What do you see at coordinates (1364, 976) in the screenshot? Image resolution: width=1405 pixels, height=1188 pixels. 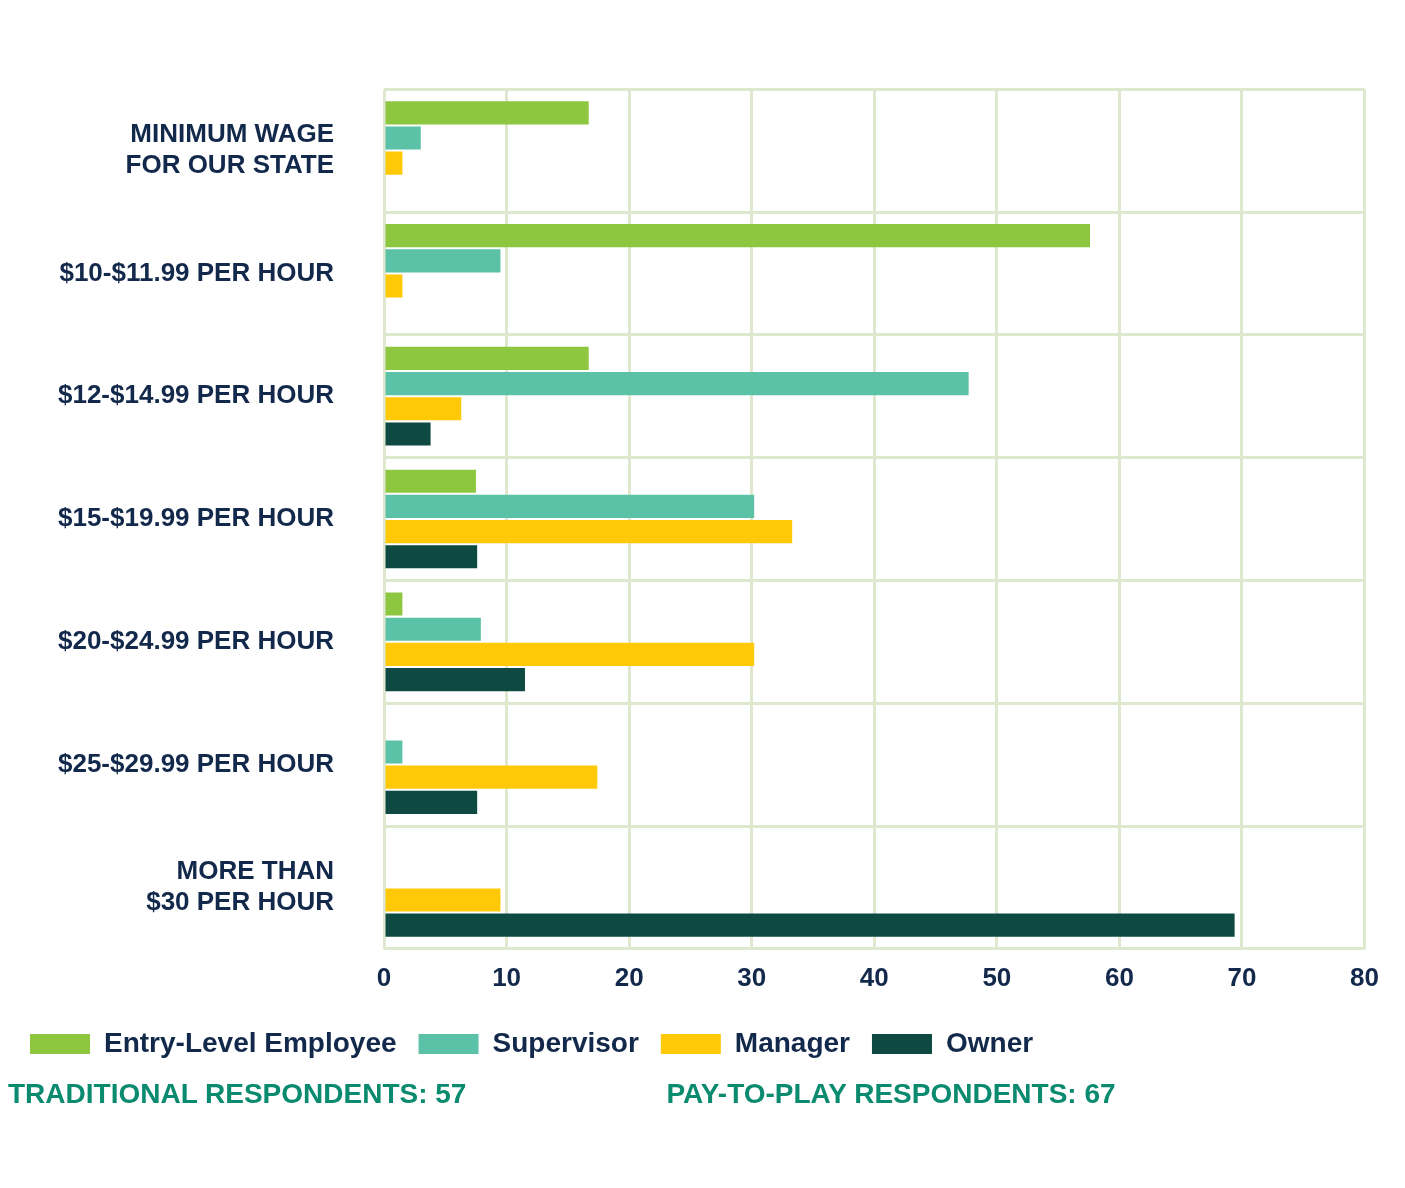 I see `x-tick-label: 80` at bounding box center [1364, 976].